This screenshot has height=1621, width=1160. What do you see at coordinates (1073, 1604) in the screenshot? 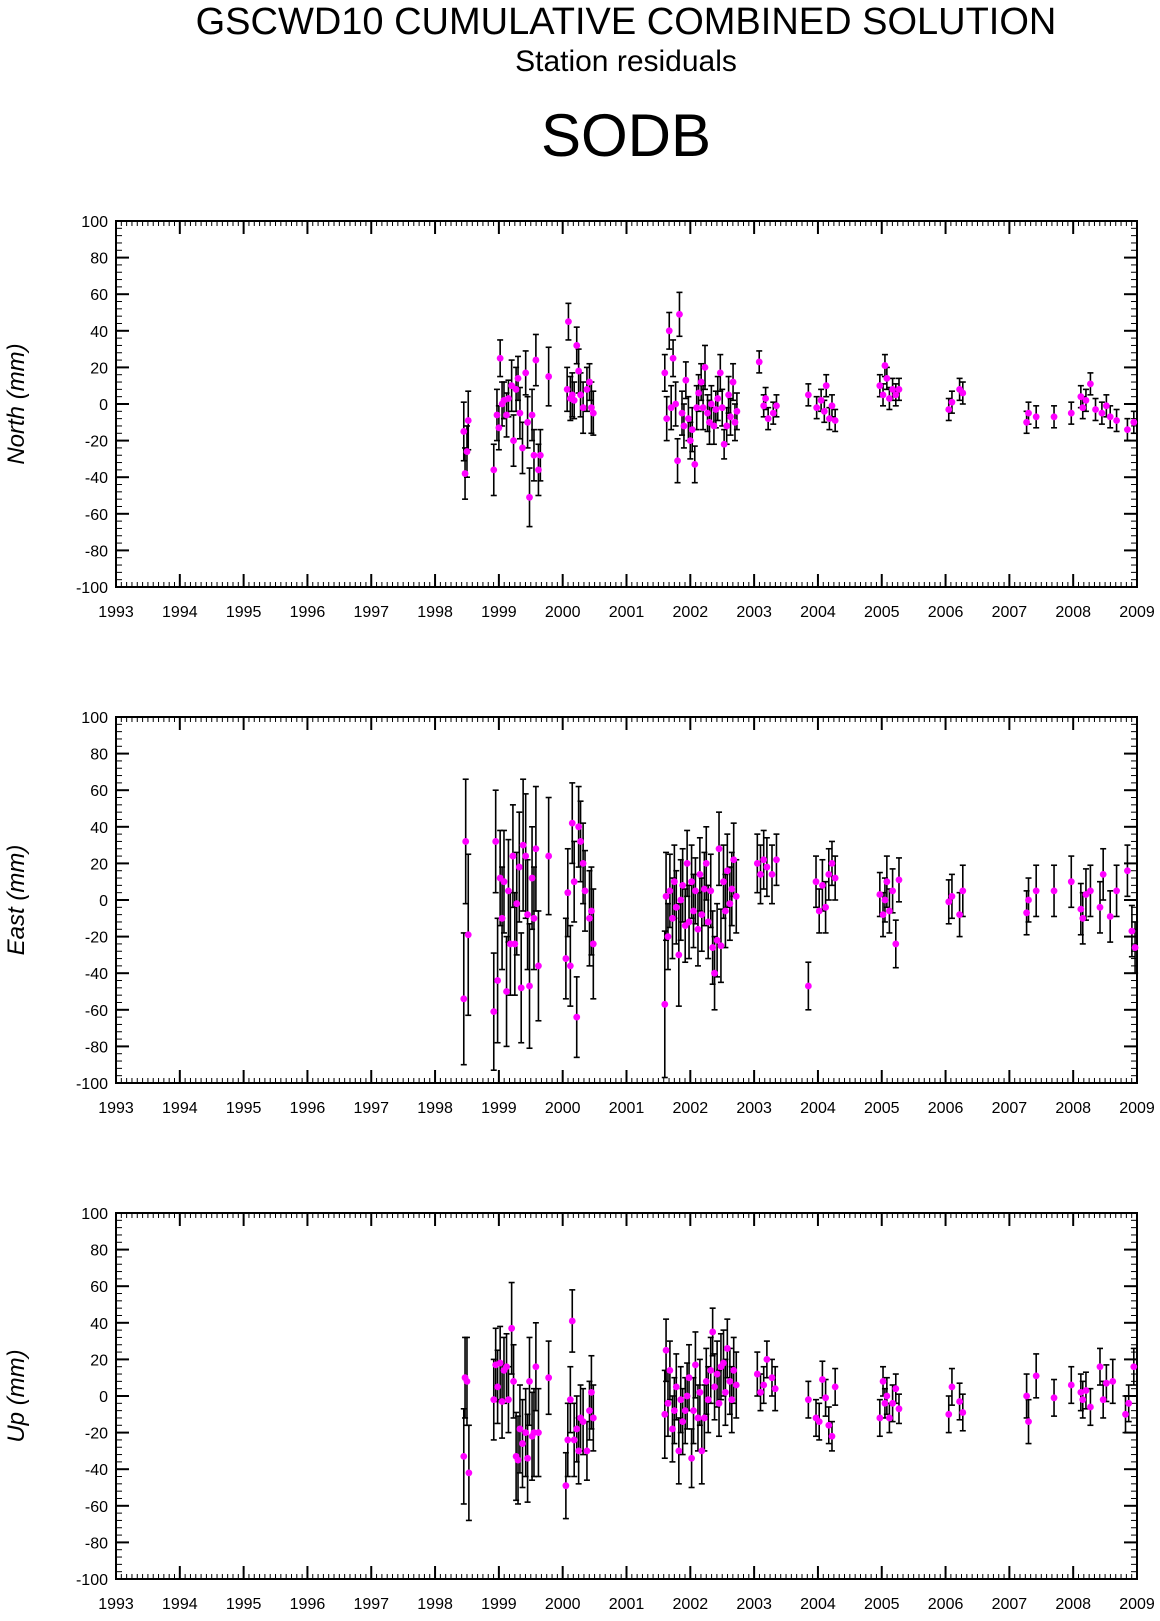
I see `x-tick-label: 2008` at bounding box center [1073, 1604].